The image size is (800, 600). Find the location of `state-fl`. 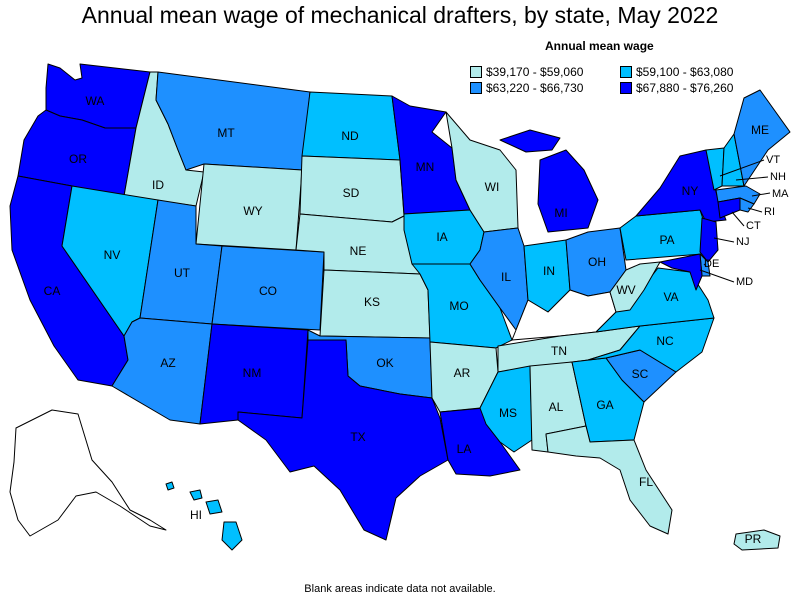

state-fl is located at coordinates (609, 480).